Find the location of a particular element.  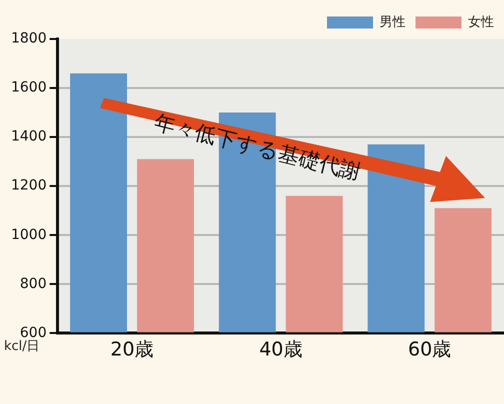

y-tick-label: 1800 is located at coordinates (28, 38).